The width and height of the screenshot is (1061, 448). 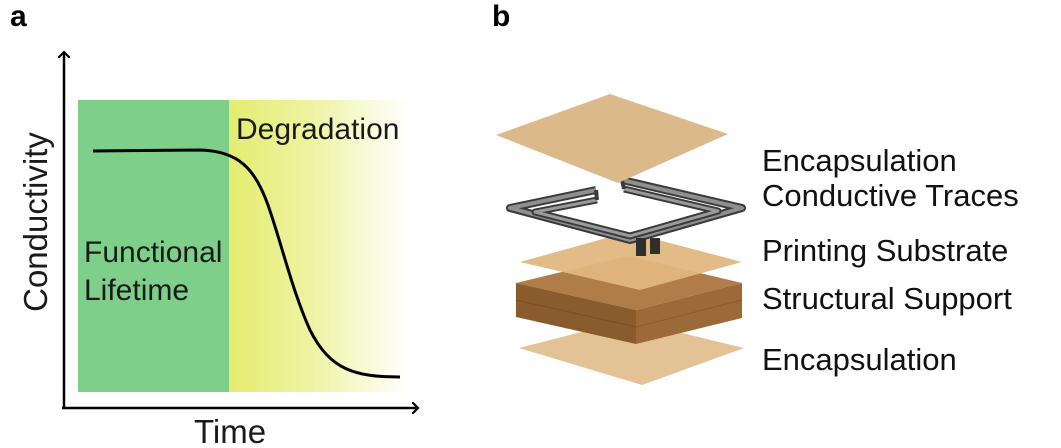 What do you see at coordinates (859, 359) in the screenshot?
I see `label-encapsulation-bottom: Encapsulation` at bounding box center [859, 359].